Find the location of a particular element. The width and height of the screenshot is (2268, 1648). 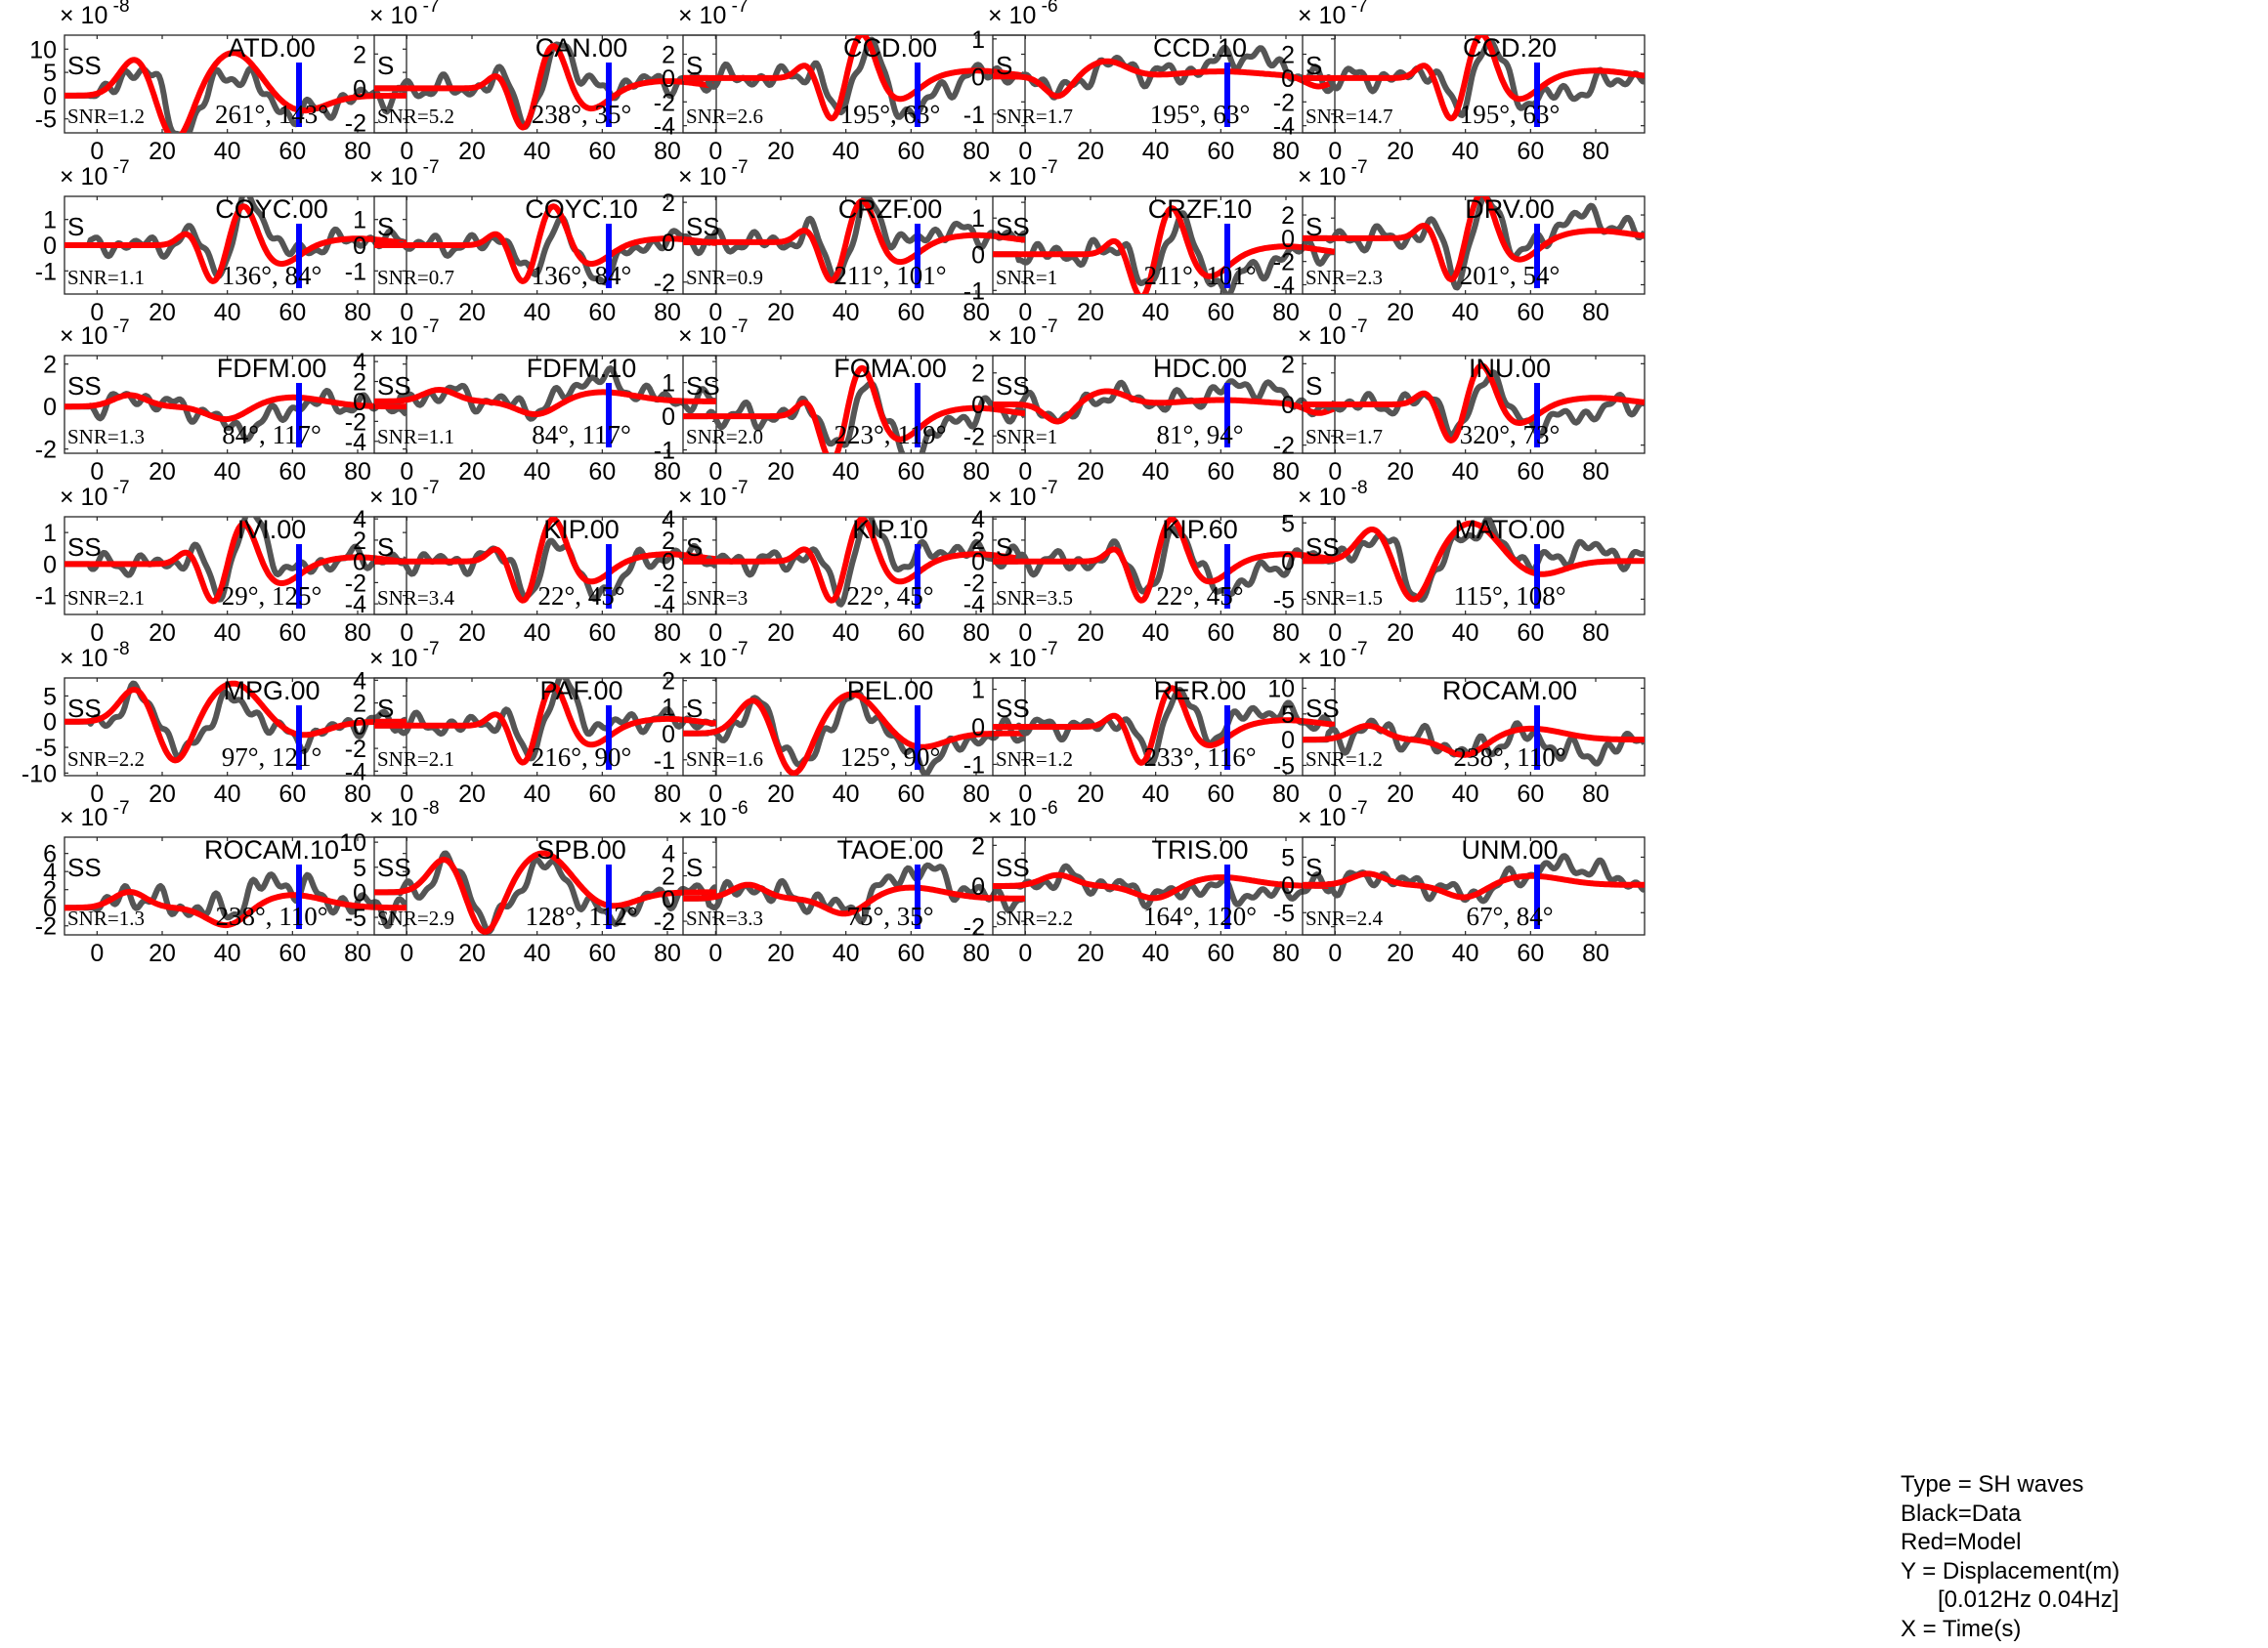

station-label: KIP.10 is located at coordinates (890, 529).